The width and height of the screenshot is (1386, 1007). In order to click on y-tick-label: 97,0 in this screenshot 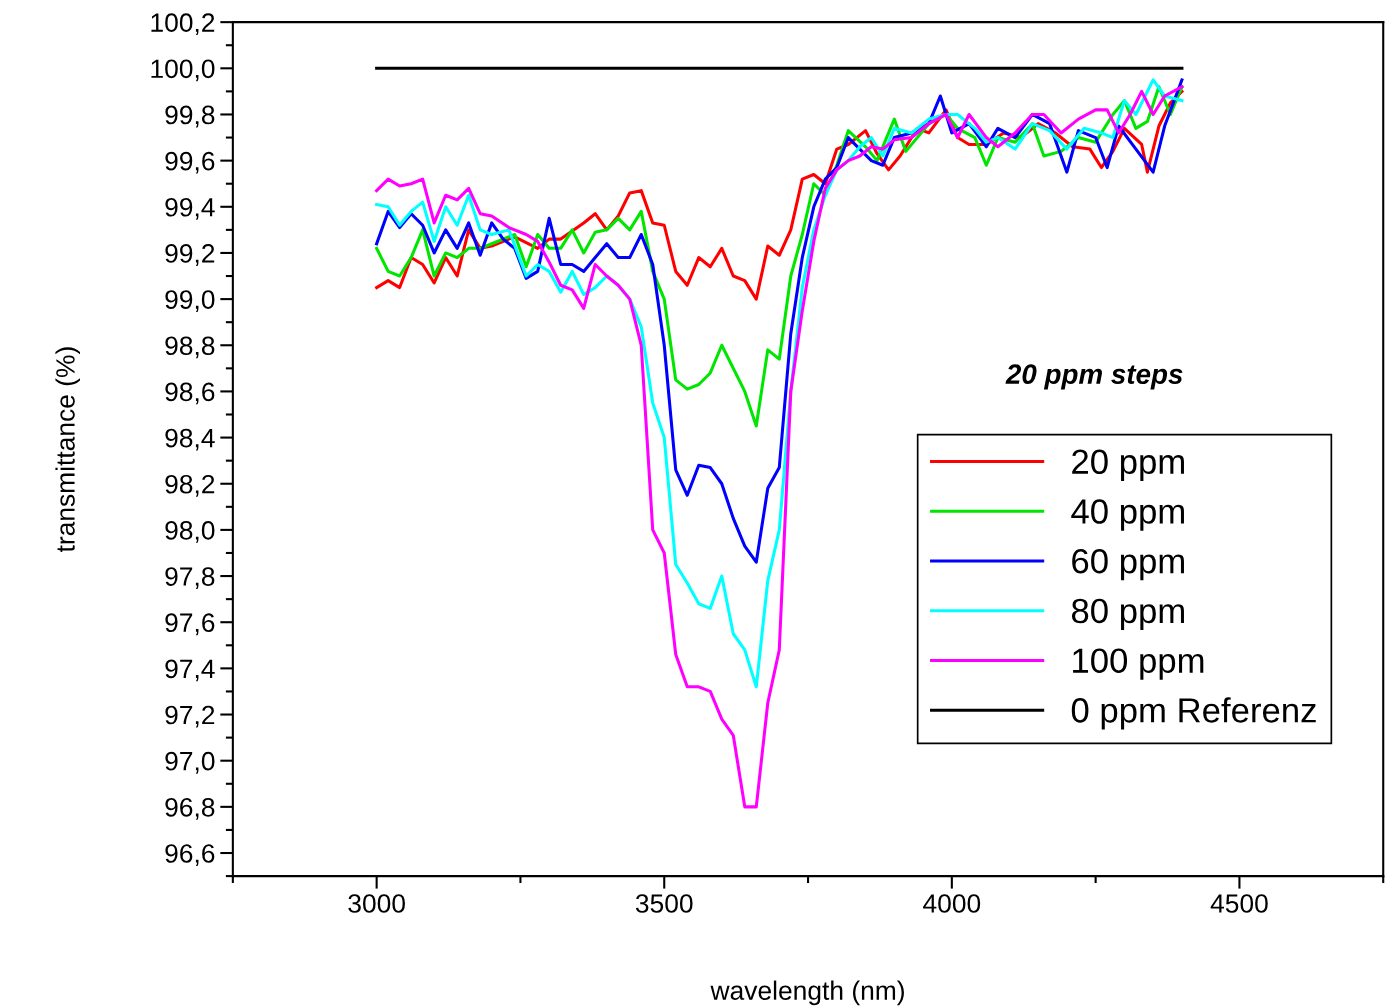, I will do `click(190, 762)`.